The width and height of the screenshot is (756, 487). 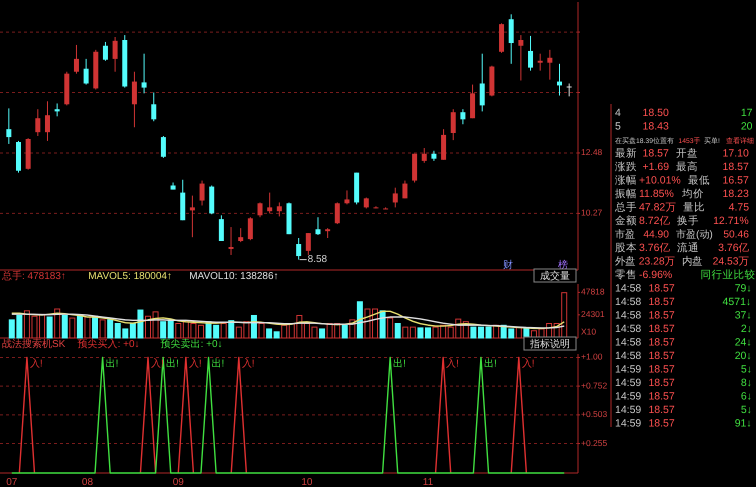 I want to click on text: 最新 18.57 开盘 17.10, so click(x=682, y=154).